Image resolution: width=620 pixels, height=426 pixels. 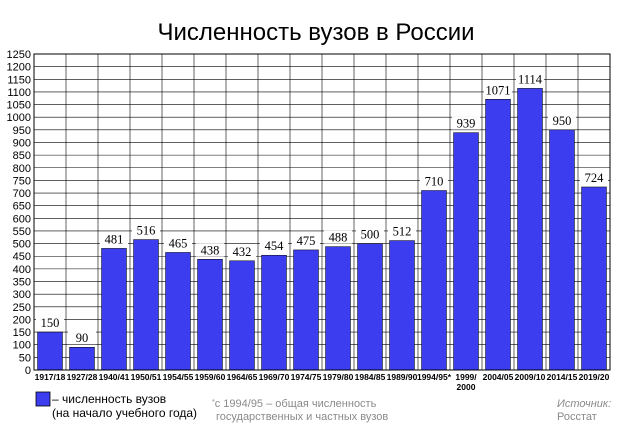 I want to click on data-label: 488, so click(x=338, y=238).